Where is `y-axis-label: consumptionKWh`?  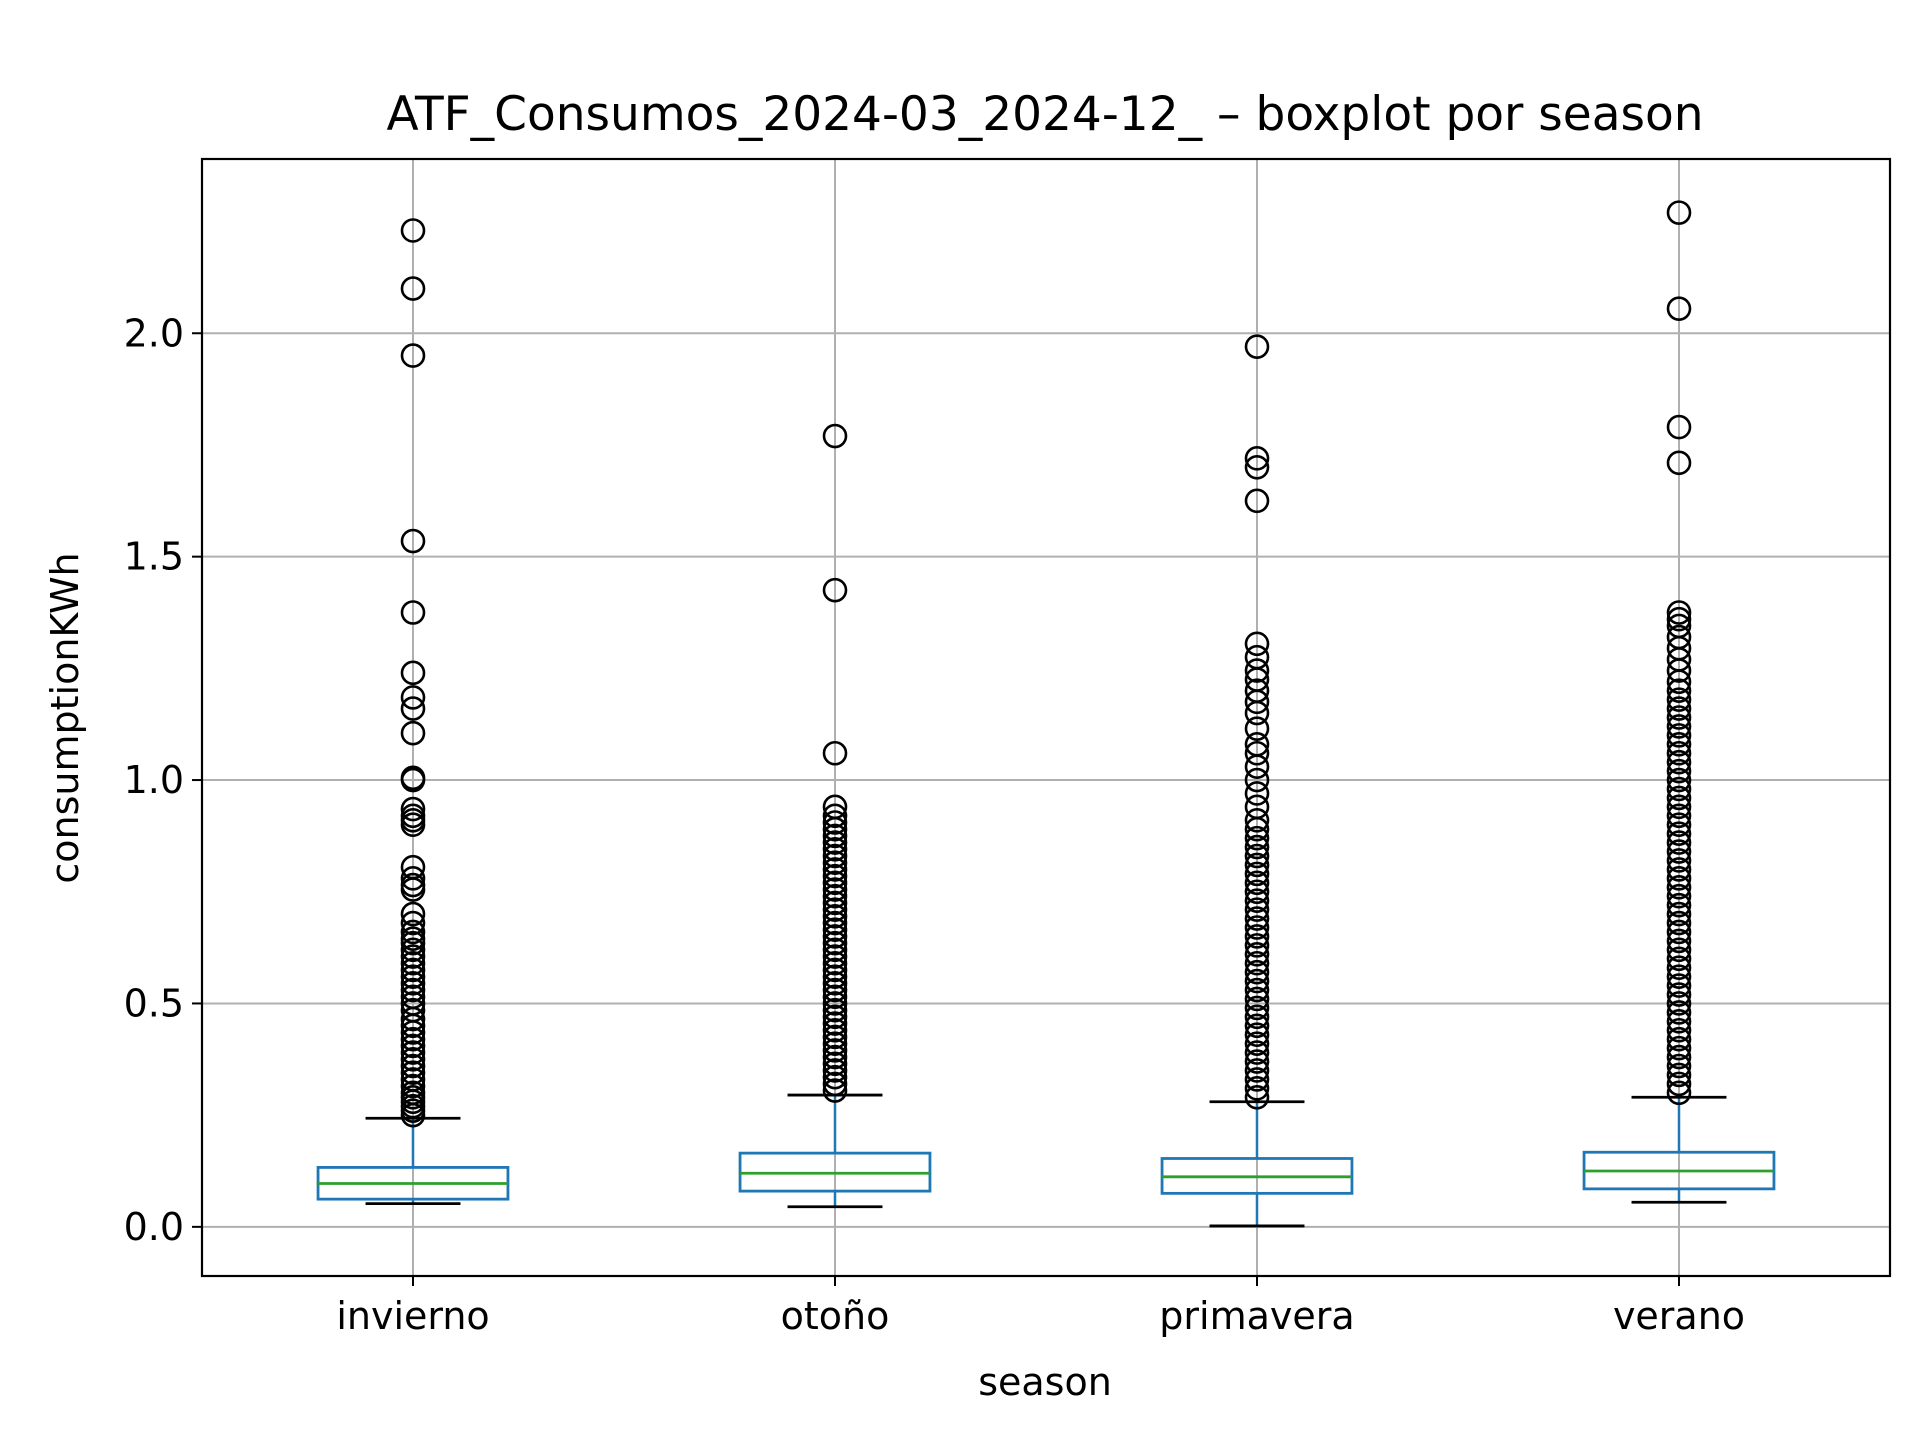
y-axis-label: consumptionKWh is located at coordinates (65, 717).